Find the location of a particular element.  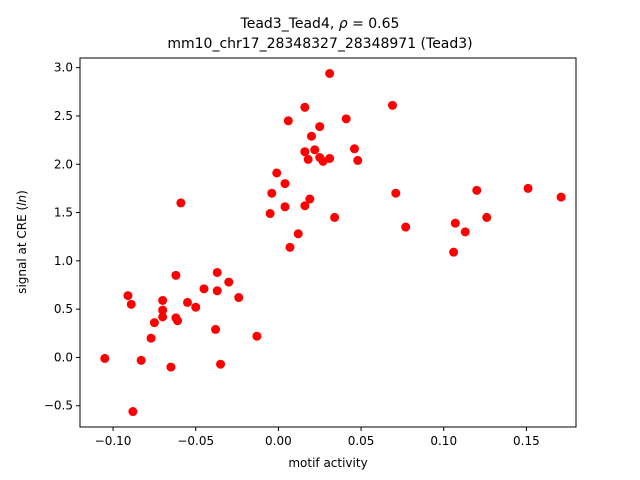

x-tick-label: −0.10 is located at coordinates (113, 441).